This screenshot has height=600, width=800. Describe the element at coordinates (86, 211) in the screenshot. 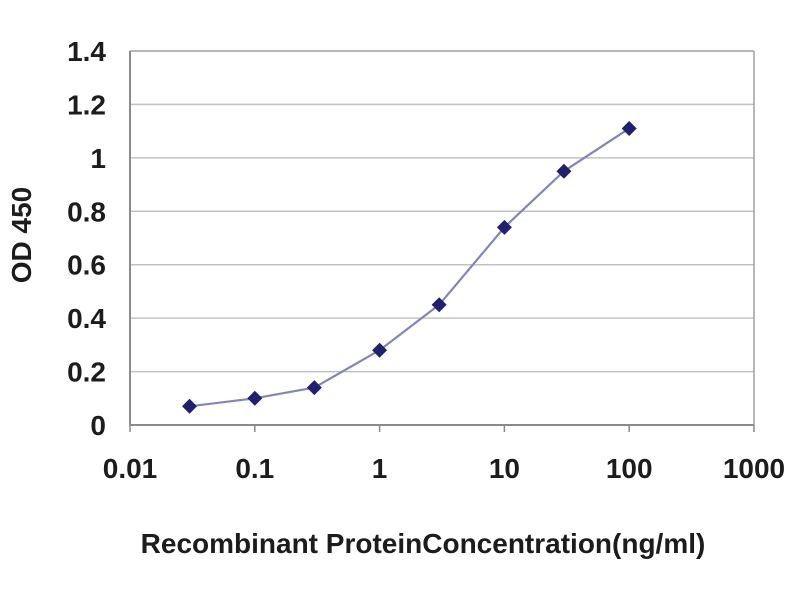

I see `y-tick-label: 0.8` at that location.